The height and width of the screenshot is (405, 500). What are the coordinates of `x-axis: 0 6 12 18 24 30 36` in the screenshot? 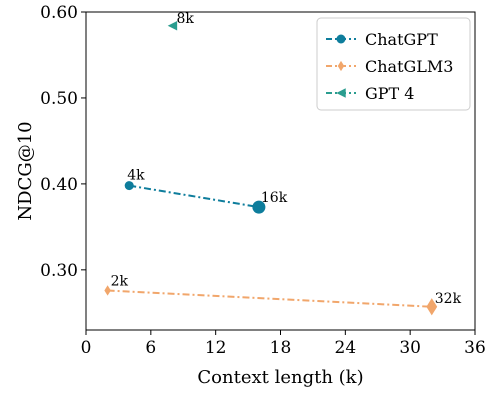 It's located at (283, 344).